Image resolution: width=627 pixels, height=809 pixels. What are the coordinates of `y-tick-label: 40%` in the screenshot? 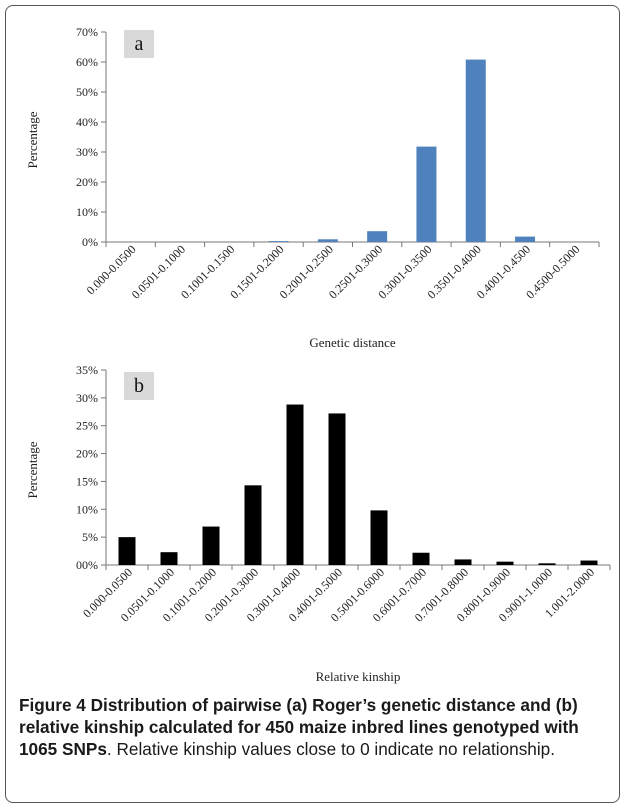 It's located at (87, 122).